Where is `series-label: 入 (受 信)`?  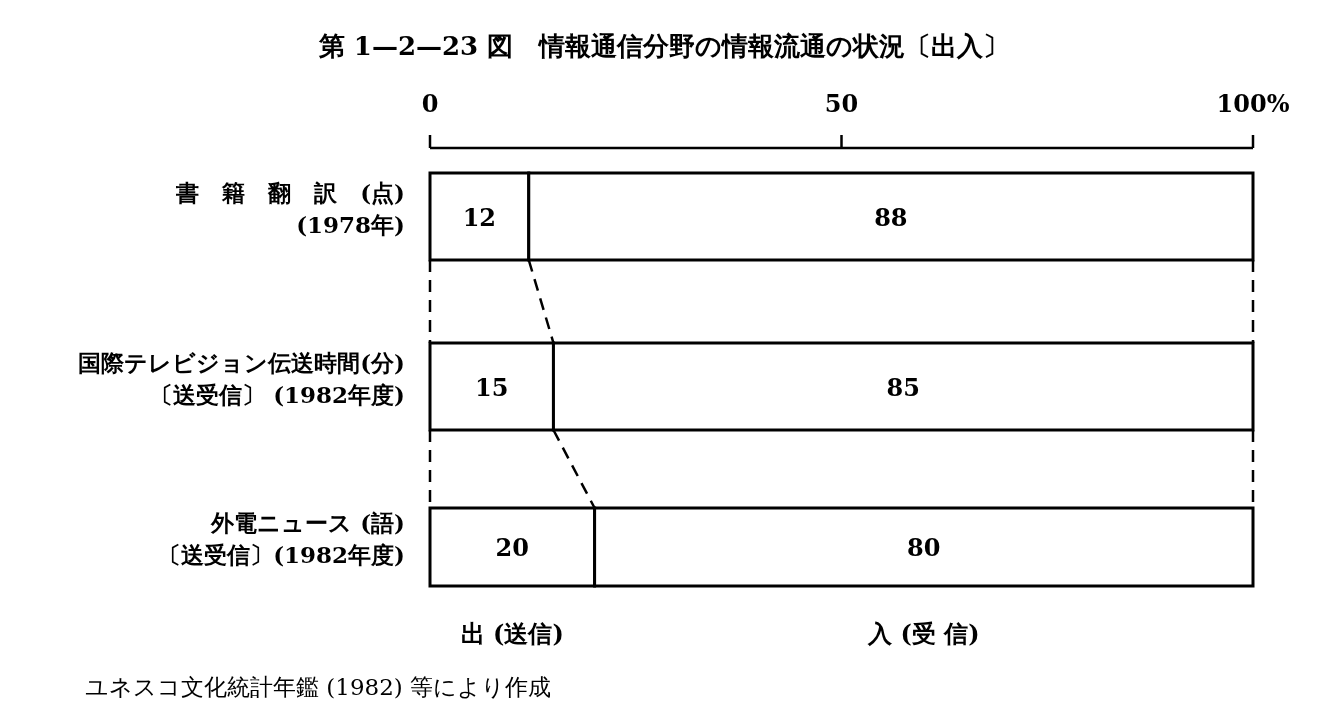
series-label: 入 (受 信) is located at coordinates (923, 633).